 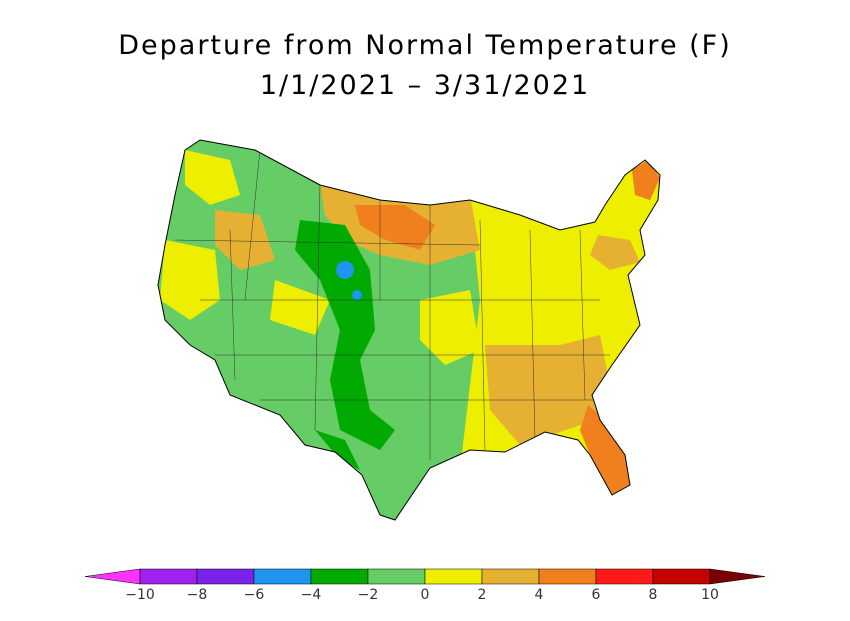 What do you see at coordinates (539, 595) in the screenshot?
I see `colorbar-tick-label: 4` at bounding box center [539, 595].